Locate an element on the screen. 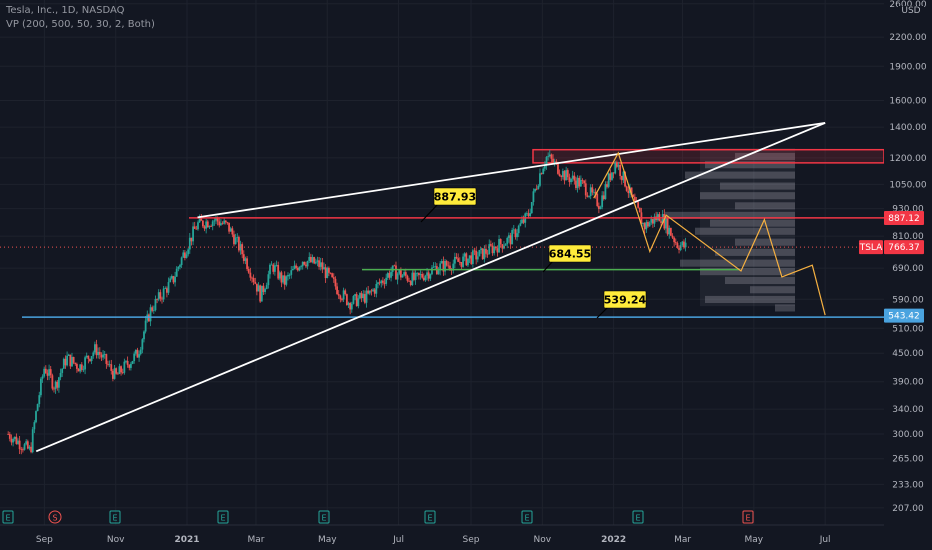 Image resolution: width=932 pixels, height=550 pixels. marker-outline is located at coordinates (115, 517).